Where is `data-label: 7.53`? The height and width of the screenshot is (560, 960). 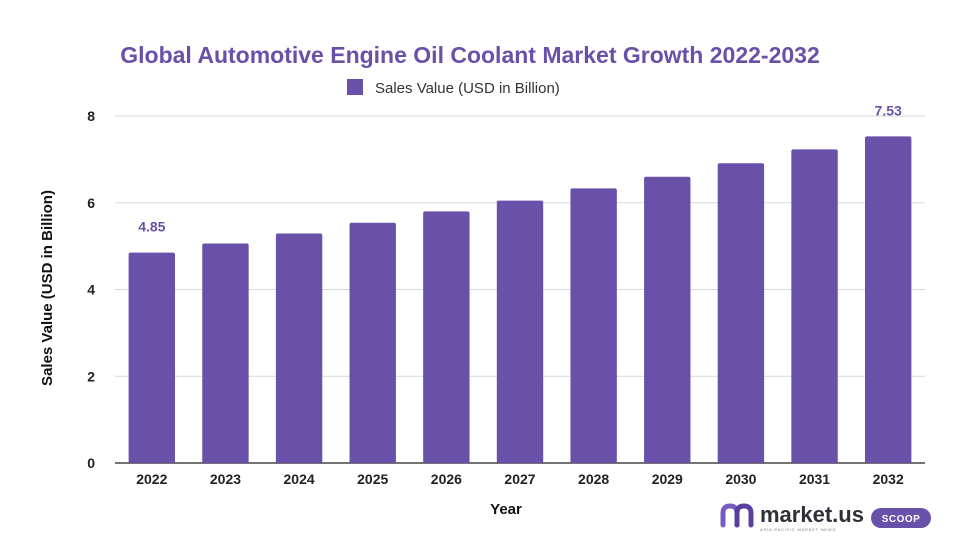
data-label: 7.53 is located at coordinates (888, 110).